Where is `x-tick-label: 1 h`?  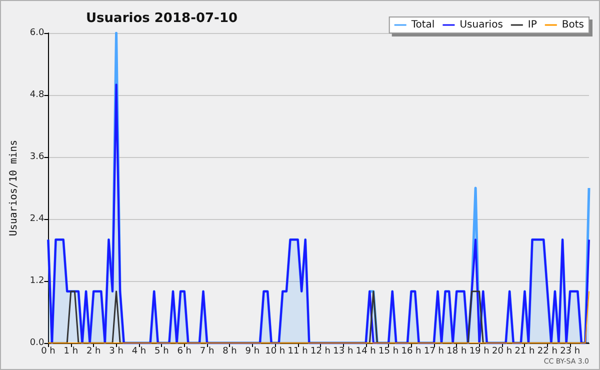
x-tick-label: 1 h is located at coordinates (71, 351).